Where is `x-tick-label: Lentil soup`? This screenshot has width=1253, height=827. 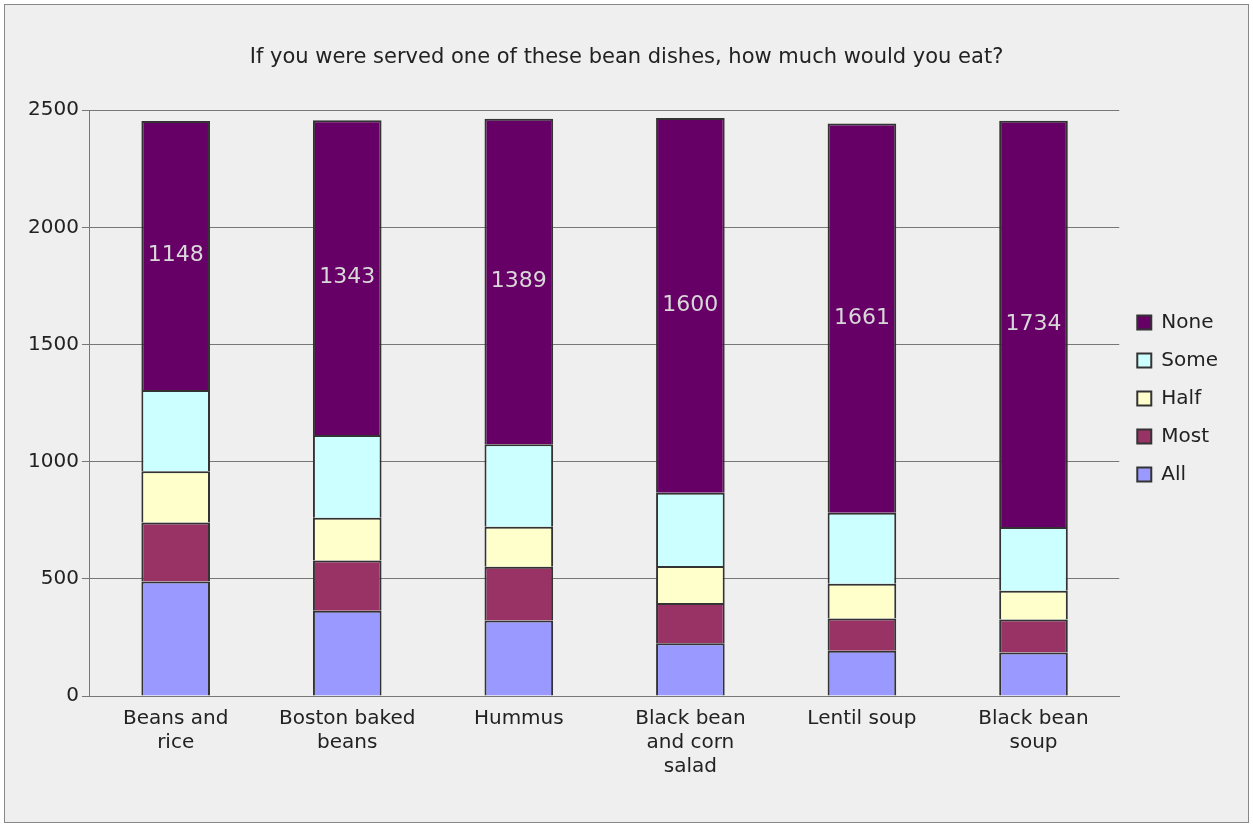
x-tick-label: Lentil soup is located at coordinates (862, 717).